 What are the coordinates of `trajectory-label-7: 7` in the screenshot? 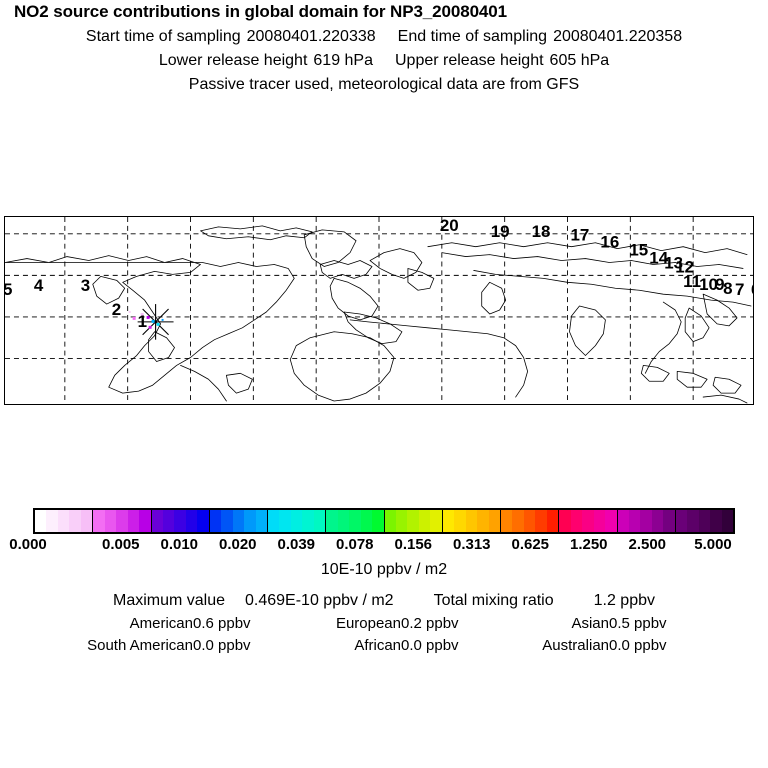 It's located at (739, 289).